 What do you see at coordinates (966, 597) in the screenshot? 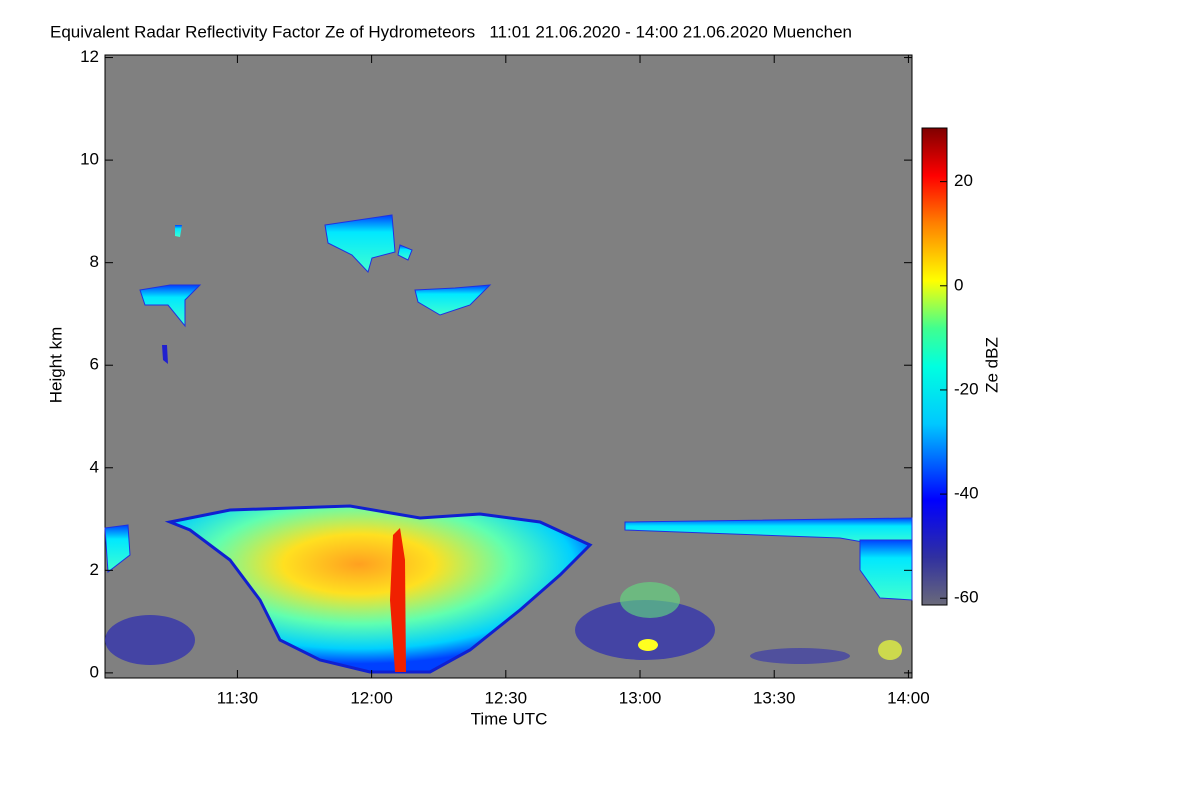
I see `colorbar-tick-label: -60` at bounding box center [966, 597].